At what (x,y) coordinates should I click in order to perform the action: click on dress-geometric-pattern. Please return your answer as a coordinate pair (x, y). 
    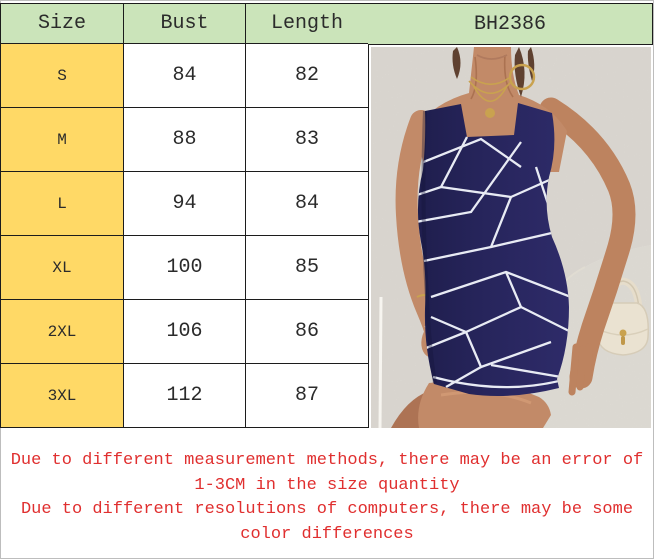
    Looking at the image, I should click on (493, 262).